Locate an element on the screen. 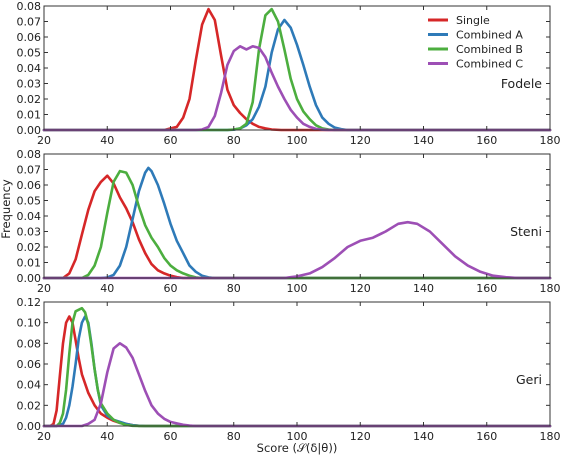  legend: Single Combined A Combined B Combined C is located at coordinates (475, 42).